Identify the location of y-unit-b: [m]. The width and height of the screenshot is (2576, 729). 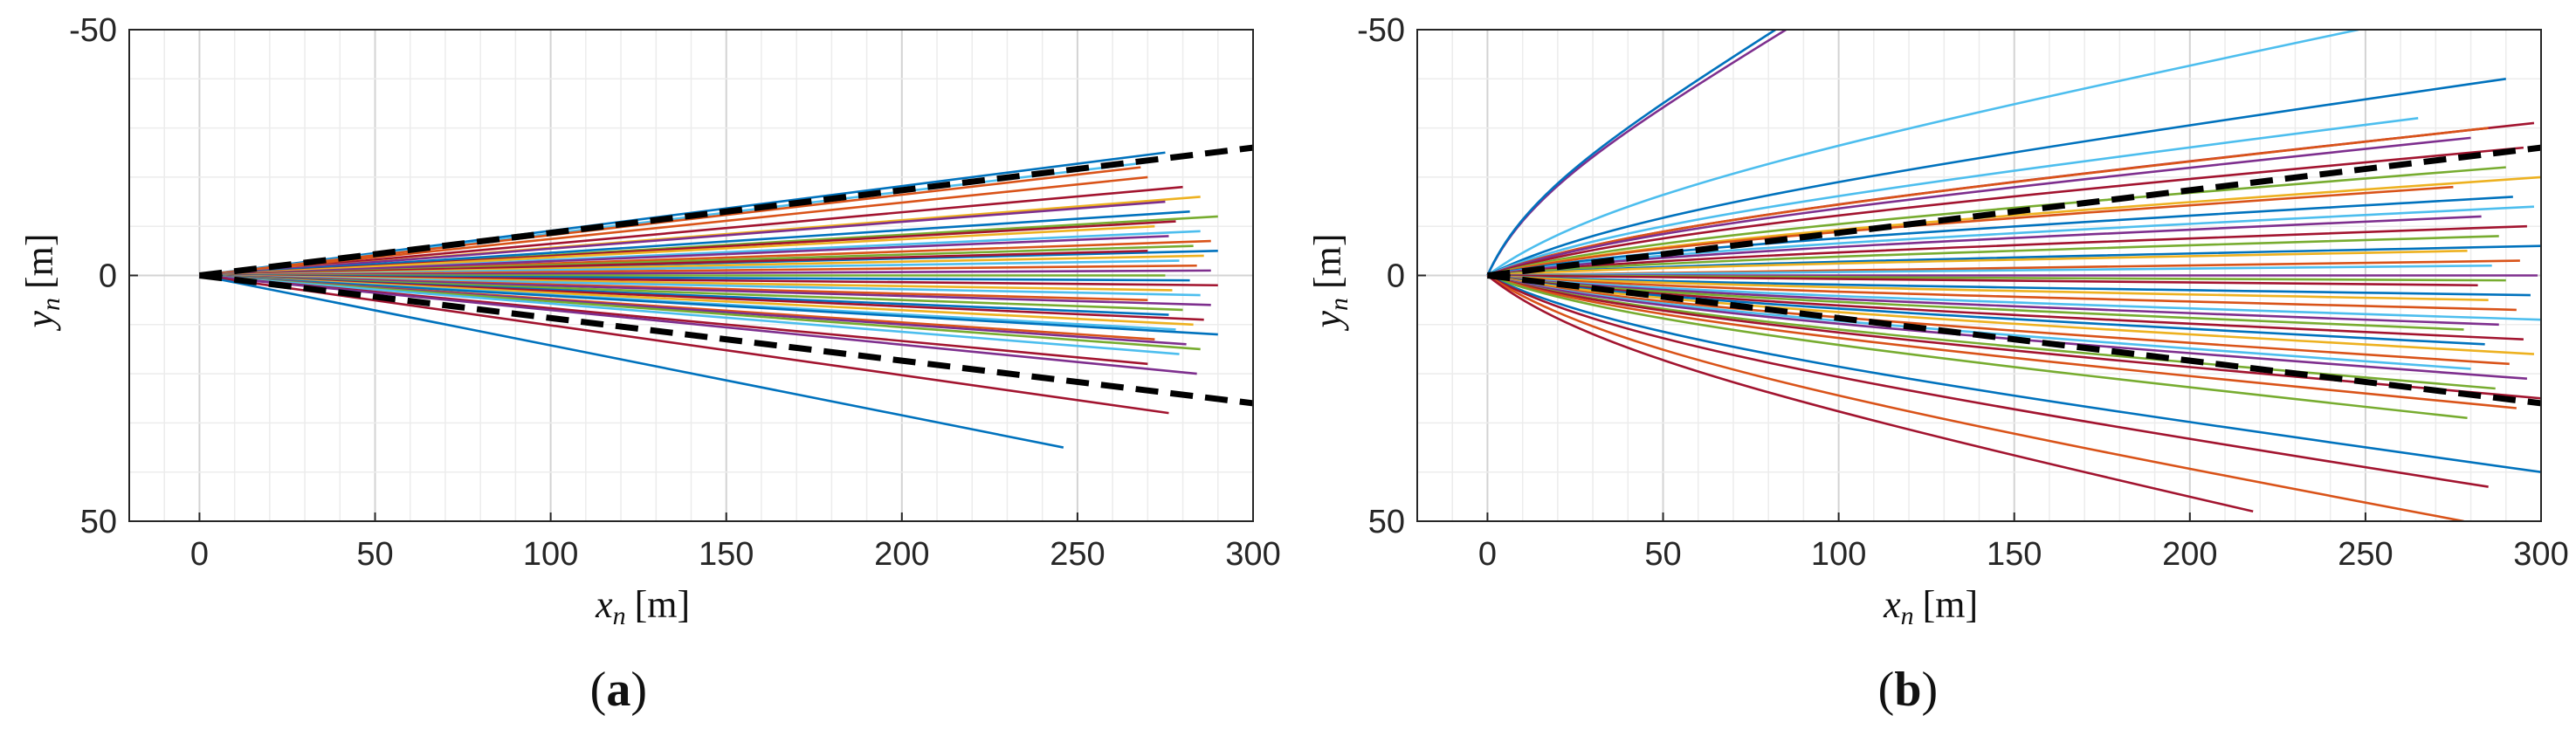
(1327, 261).